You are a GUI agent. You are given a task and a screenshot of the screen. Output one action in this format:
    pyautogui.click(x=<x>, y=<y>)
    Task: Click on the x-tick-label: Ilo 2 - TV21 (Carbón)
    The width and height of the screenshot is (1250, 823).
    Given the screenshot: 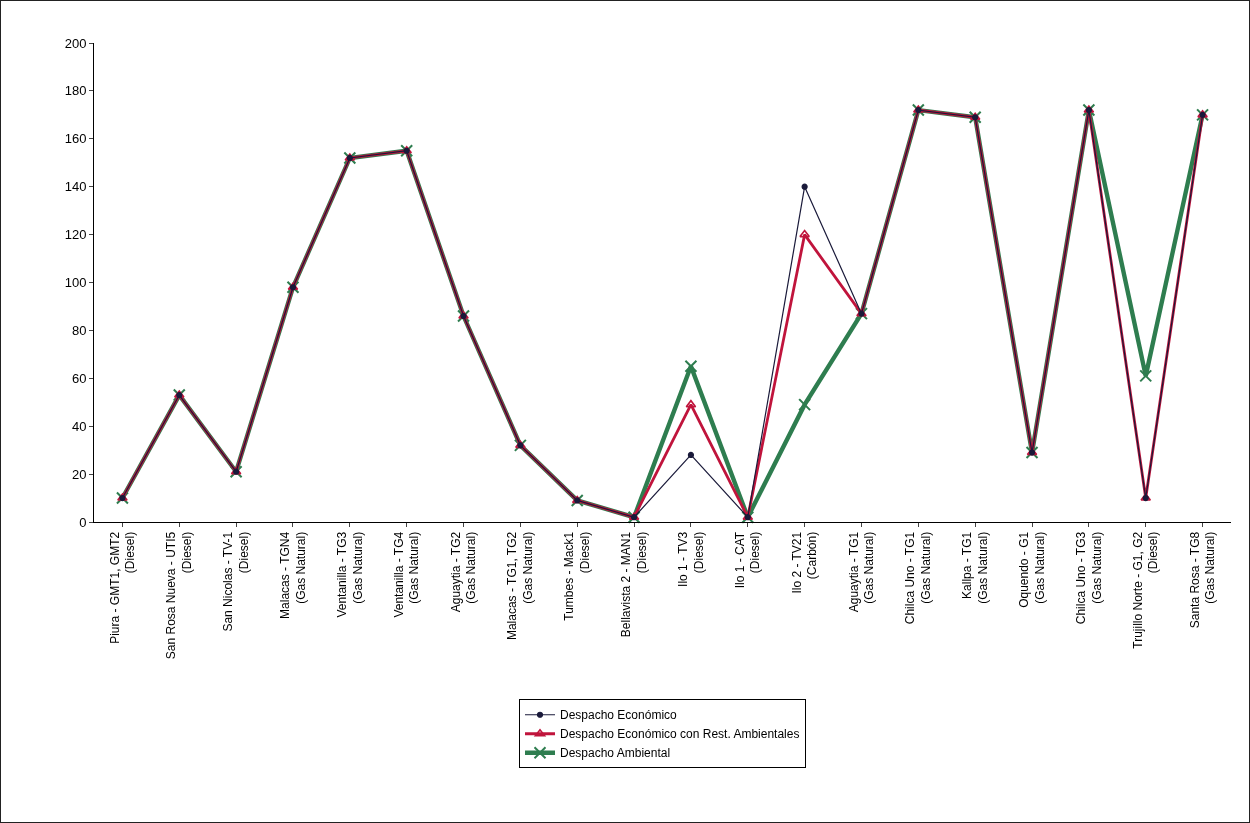 What is the action you would take?
    pyautogui.click(x=804, y=562)
    